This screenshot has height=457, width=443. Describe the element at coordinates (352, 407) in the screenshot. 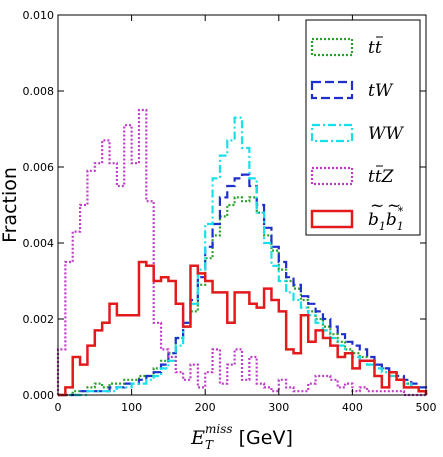

I see `x-tick-label: 400` at that location.